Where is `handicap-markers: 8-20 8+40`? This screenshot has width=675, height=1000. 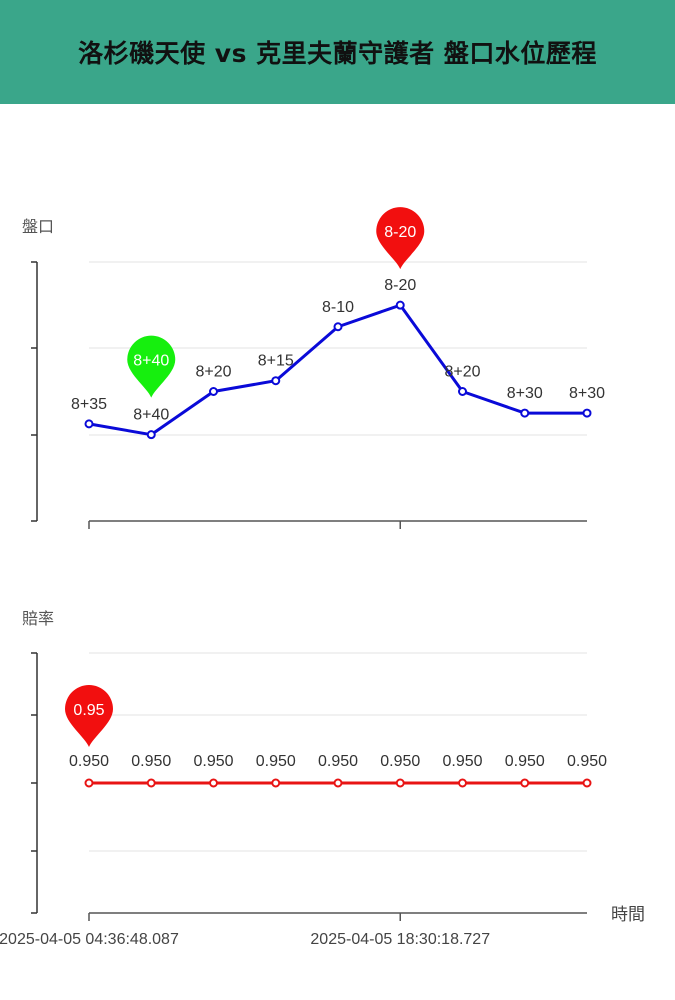 handicap-markers: 8-20 8+40 is located at coordinates (276, 302).